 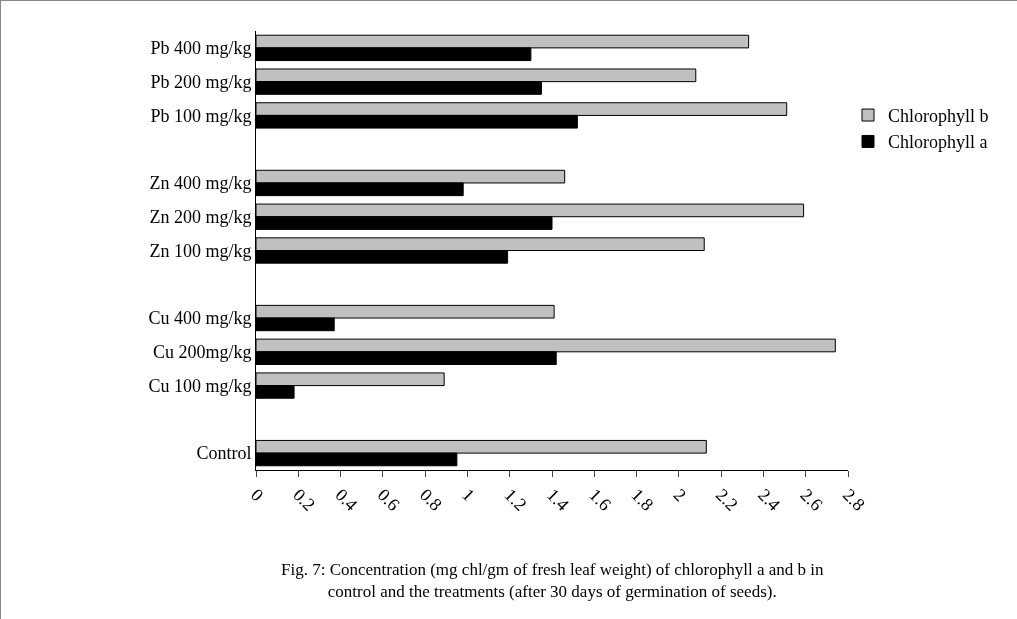 What do you see at coordinates (202, 352) in the screenshot?
I see `y-tick-label: Cu 200mg/kg` at bounding box center [202, 352].